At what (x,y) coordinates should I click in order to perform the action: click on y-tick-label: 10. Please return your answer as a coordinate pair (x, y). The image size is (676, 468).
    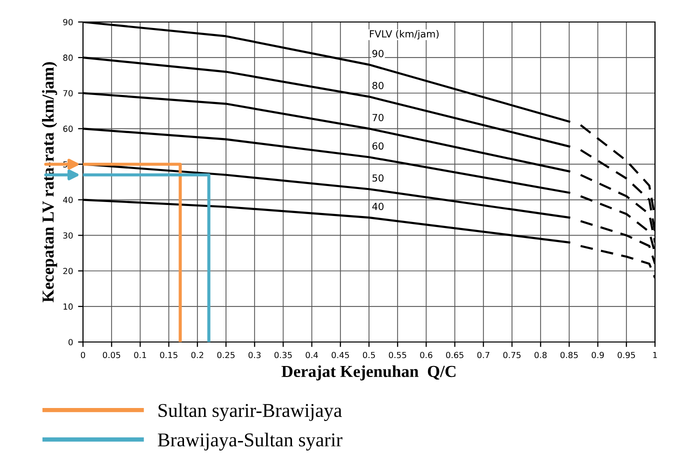
    Looking at the image, I should click on (68, 306).